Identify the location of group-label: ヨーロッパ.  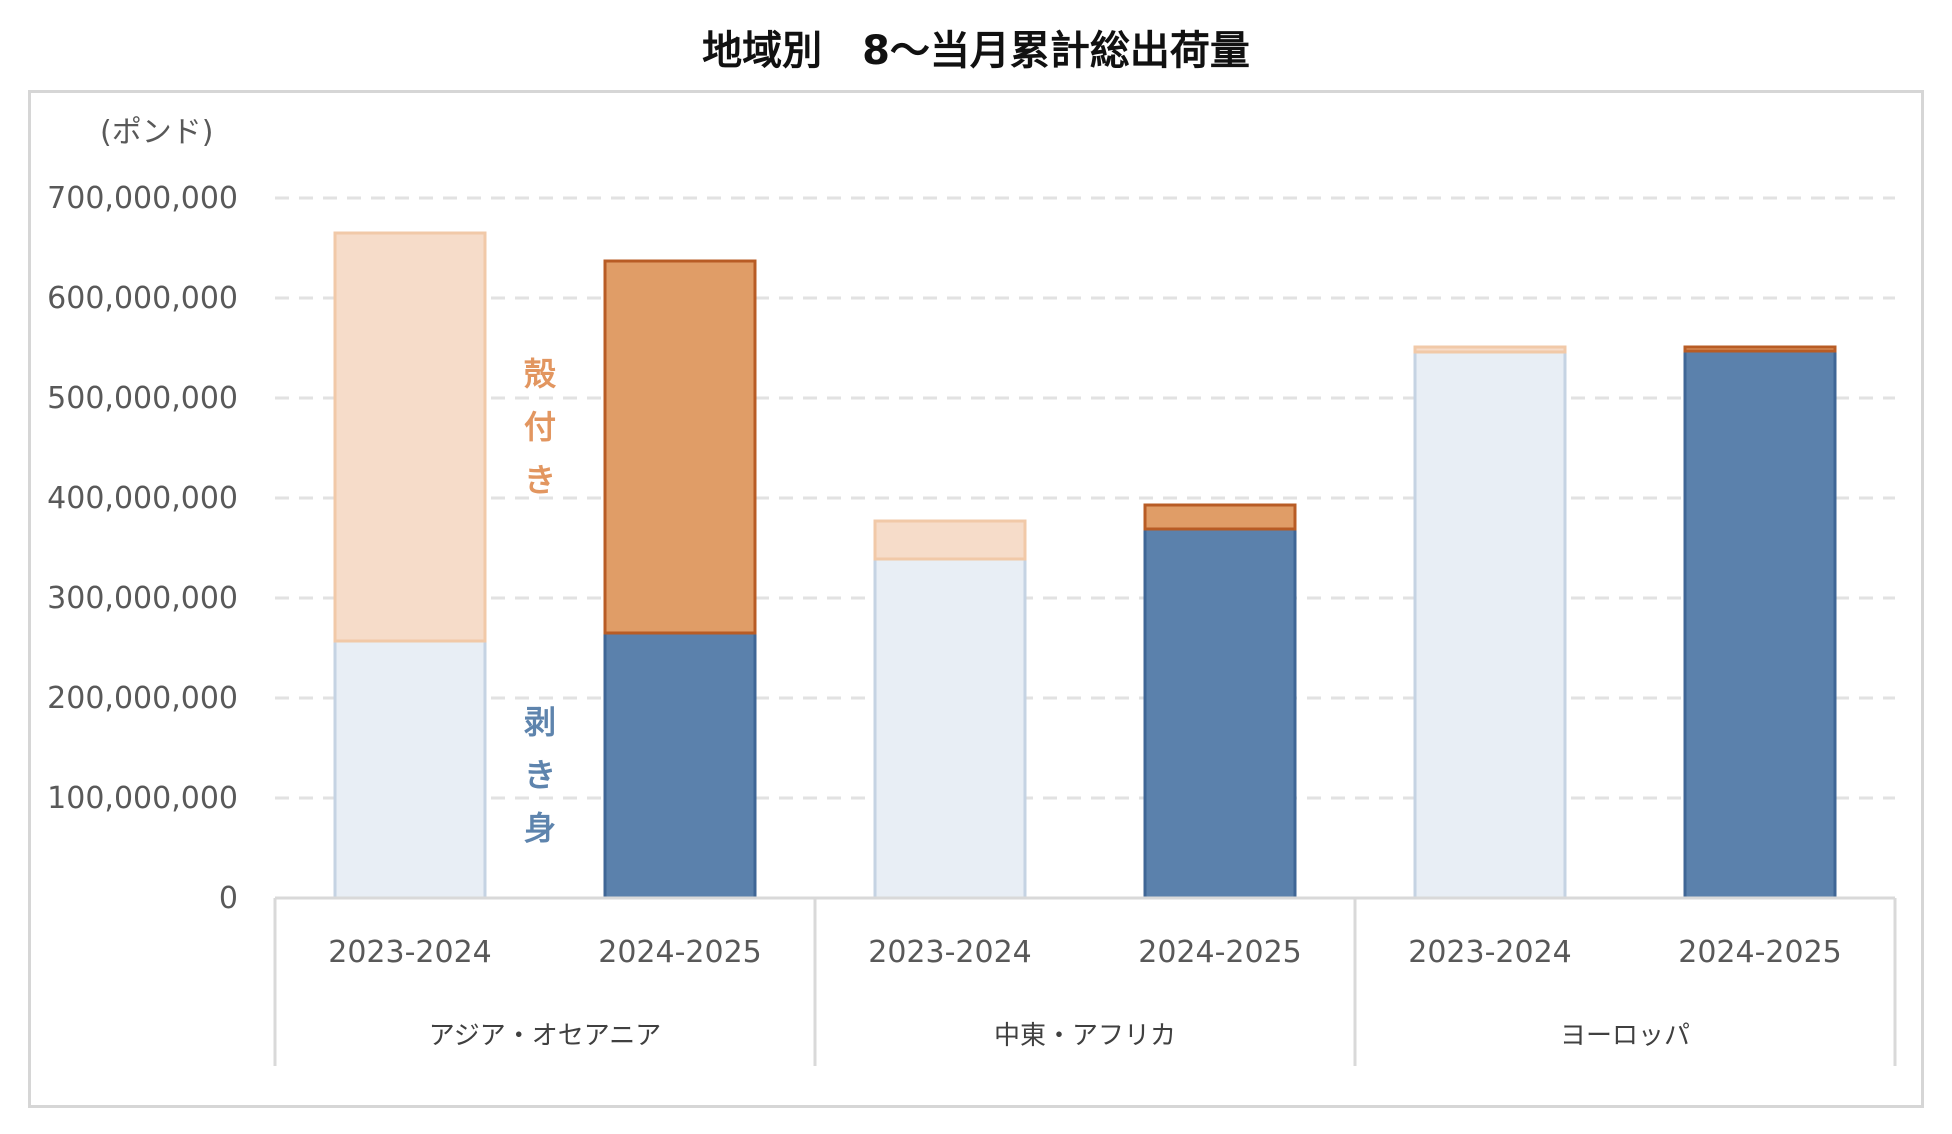
(1625, 1036).